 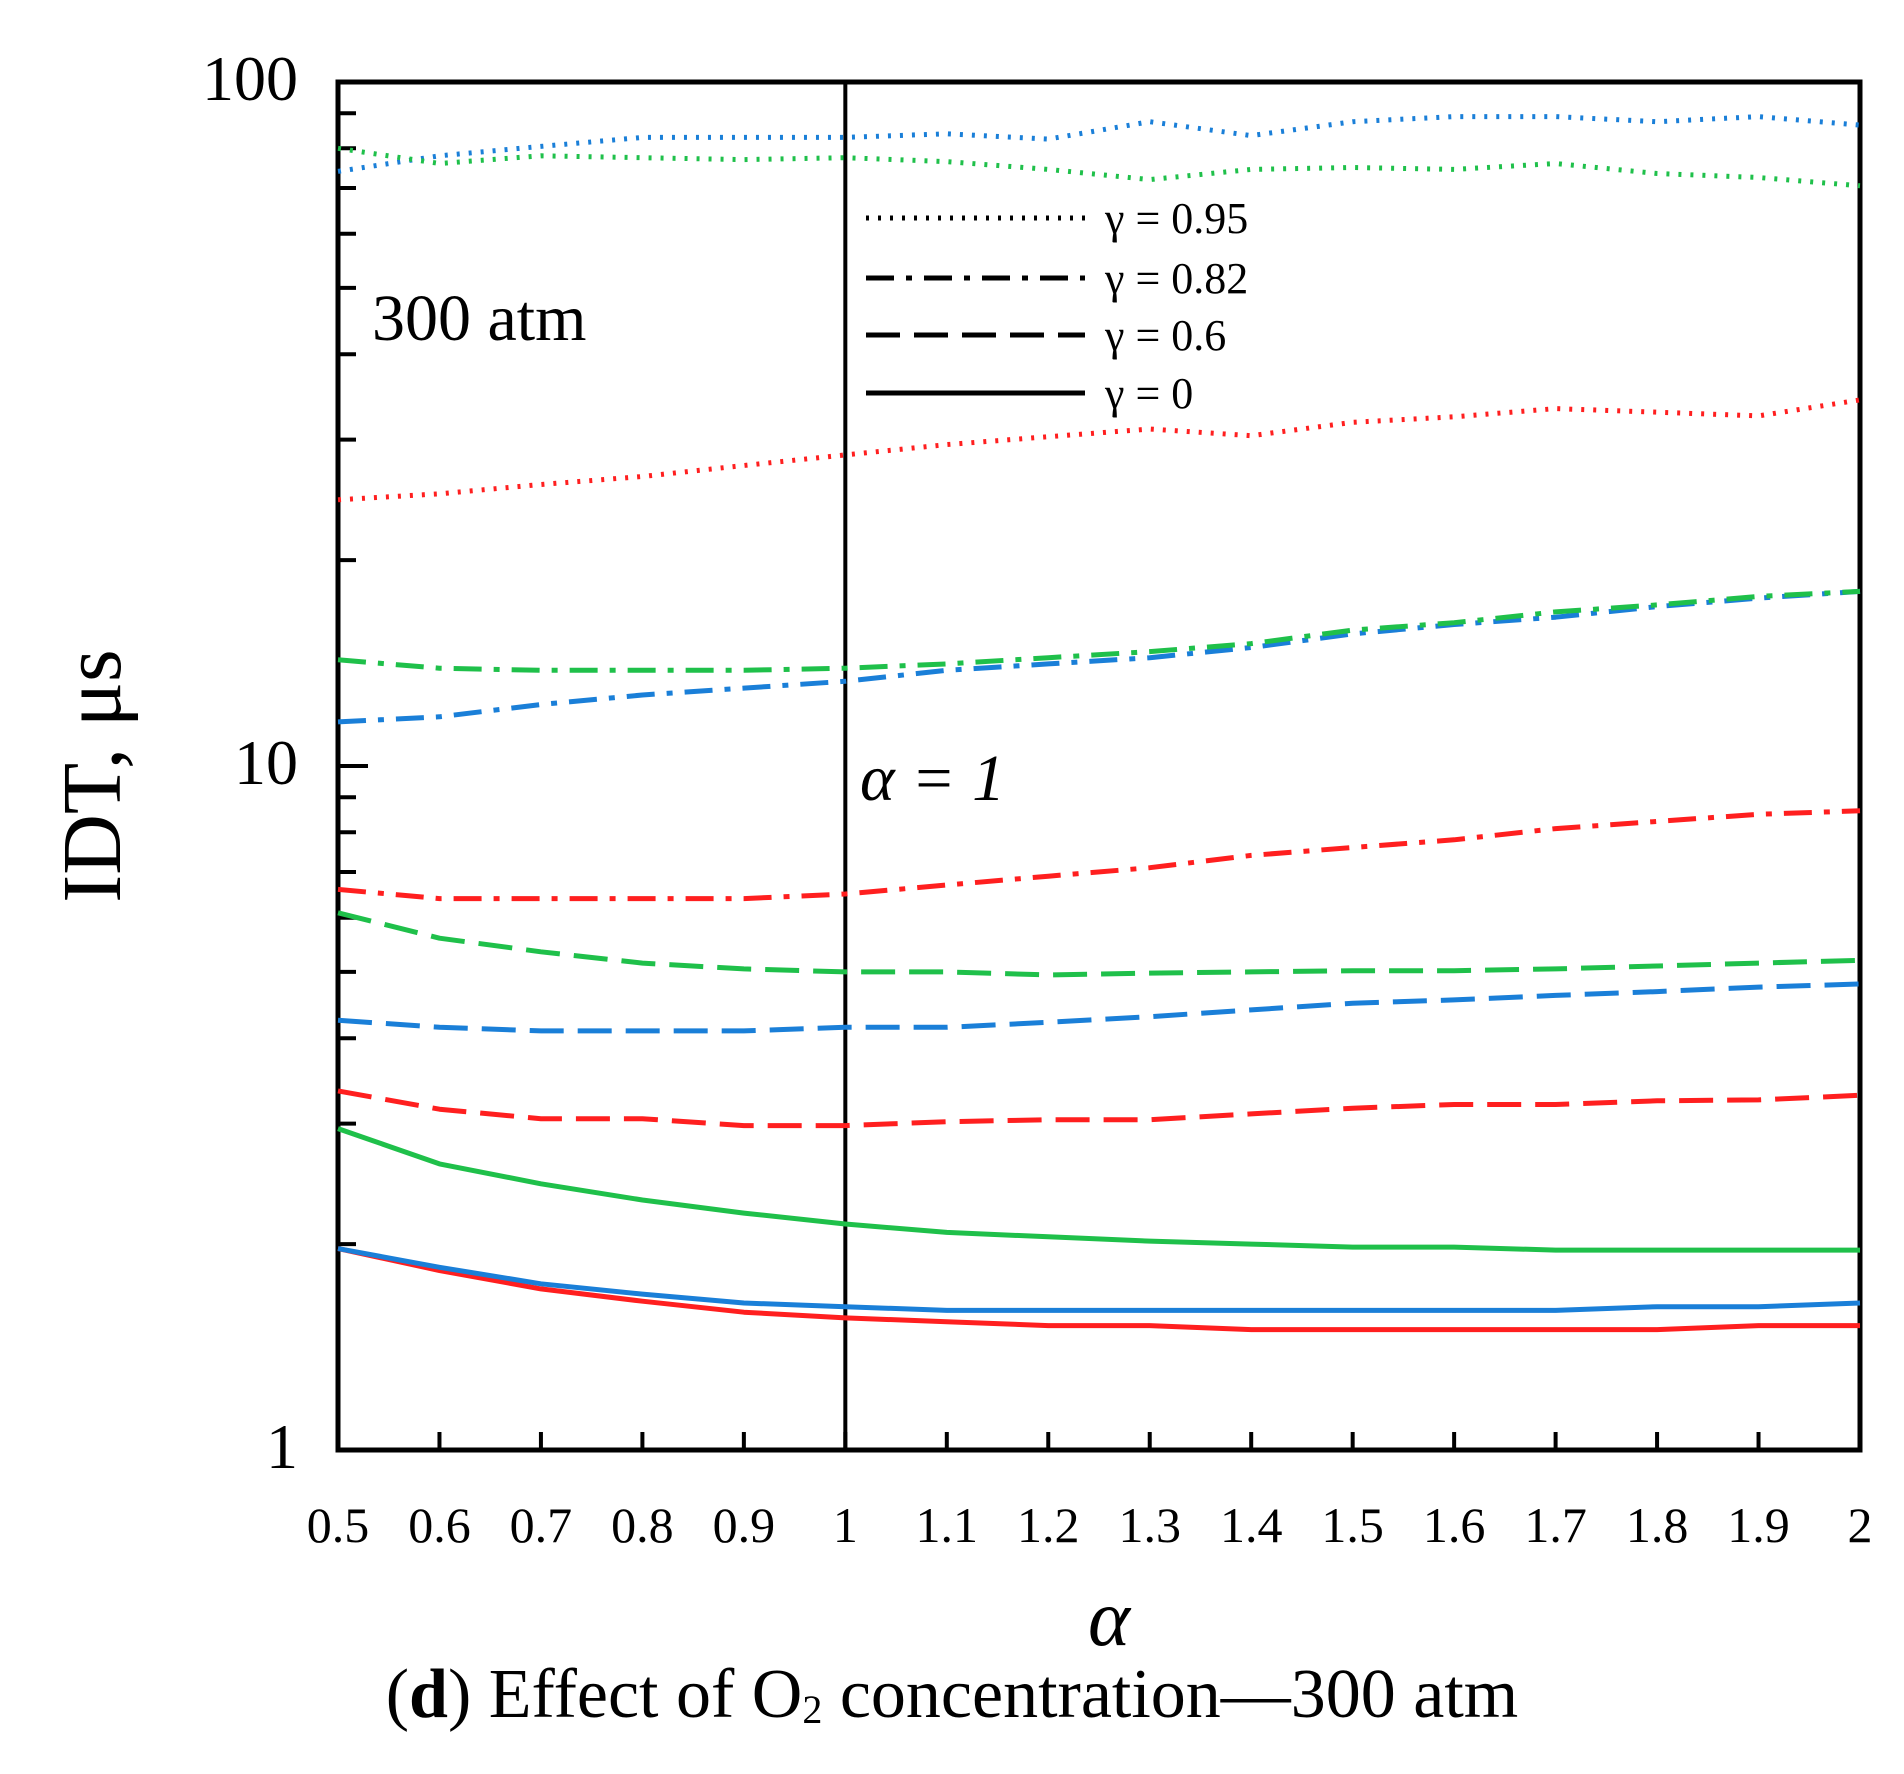 What do you see at coordinates (1110, 1612) in the screenshot?
I see `x-axis-label: α` at bounding box center [1110, 1612].